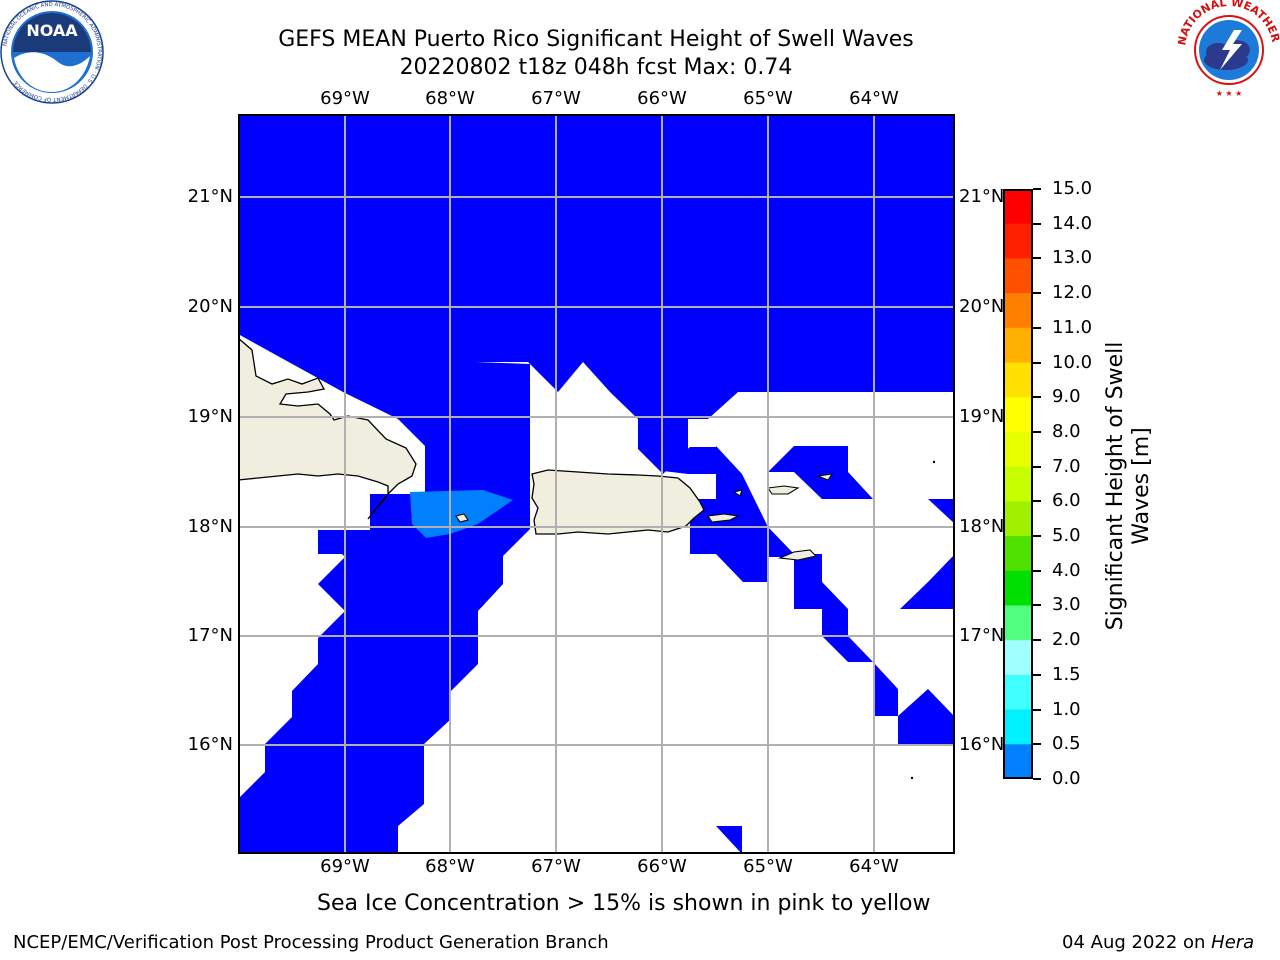  Describe the element at coordinates (210, 306) in the screenshot. I see `lat-tick-left: 20°N` at that location.